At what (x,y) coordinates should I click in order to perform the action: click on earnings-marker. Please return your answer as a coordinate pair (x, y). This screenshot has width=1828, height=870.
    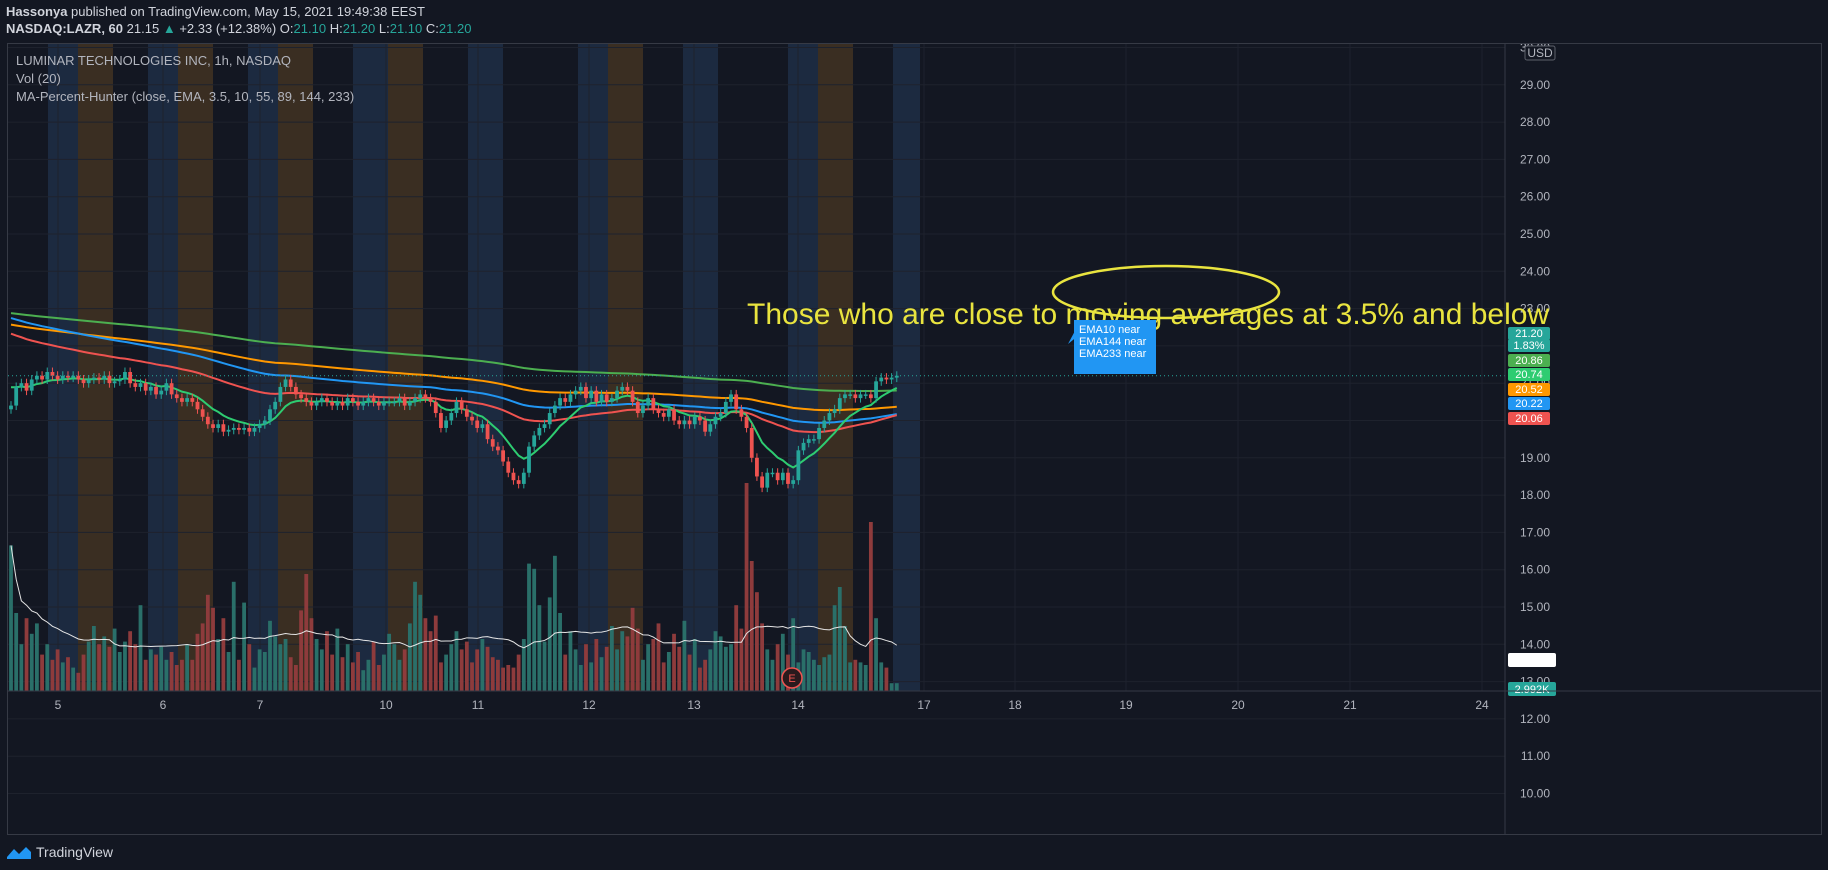
    Looking at the image, I should click on (792, 678).